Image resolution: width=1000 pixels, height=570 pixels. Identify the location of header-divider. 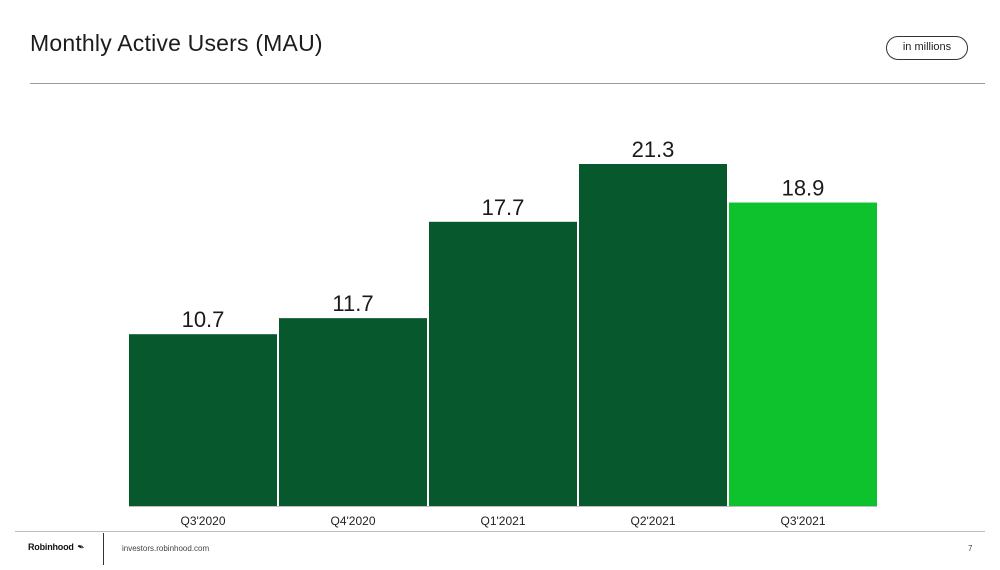
(507, 83).